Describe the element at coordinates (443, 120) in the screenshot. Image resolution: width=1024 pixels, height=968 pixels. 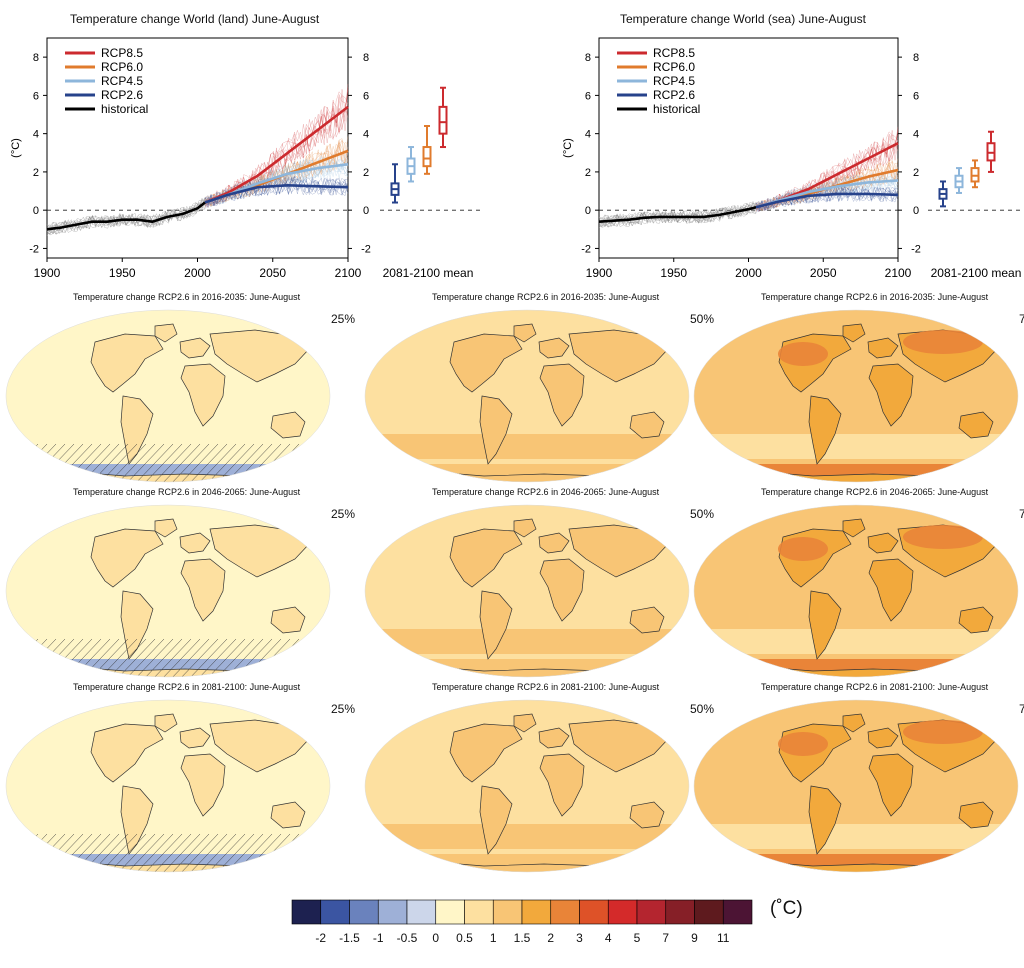
I see `box-rcp85` at that location.